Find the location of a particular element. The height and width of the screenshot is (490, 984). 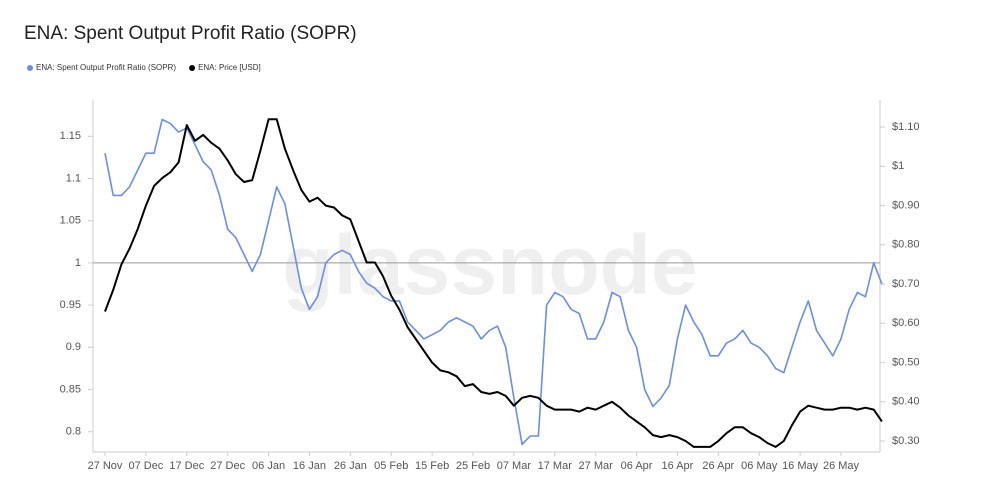

x-tick-label: 15 Feb is located at coordinates (432, 466).